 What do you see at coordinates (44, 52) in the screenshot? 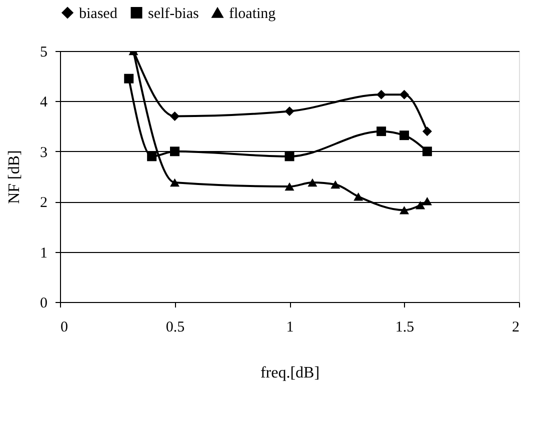
I see `y-tick-label: 5` at bounding box center [44, 52].